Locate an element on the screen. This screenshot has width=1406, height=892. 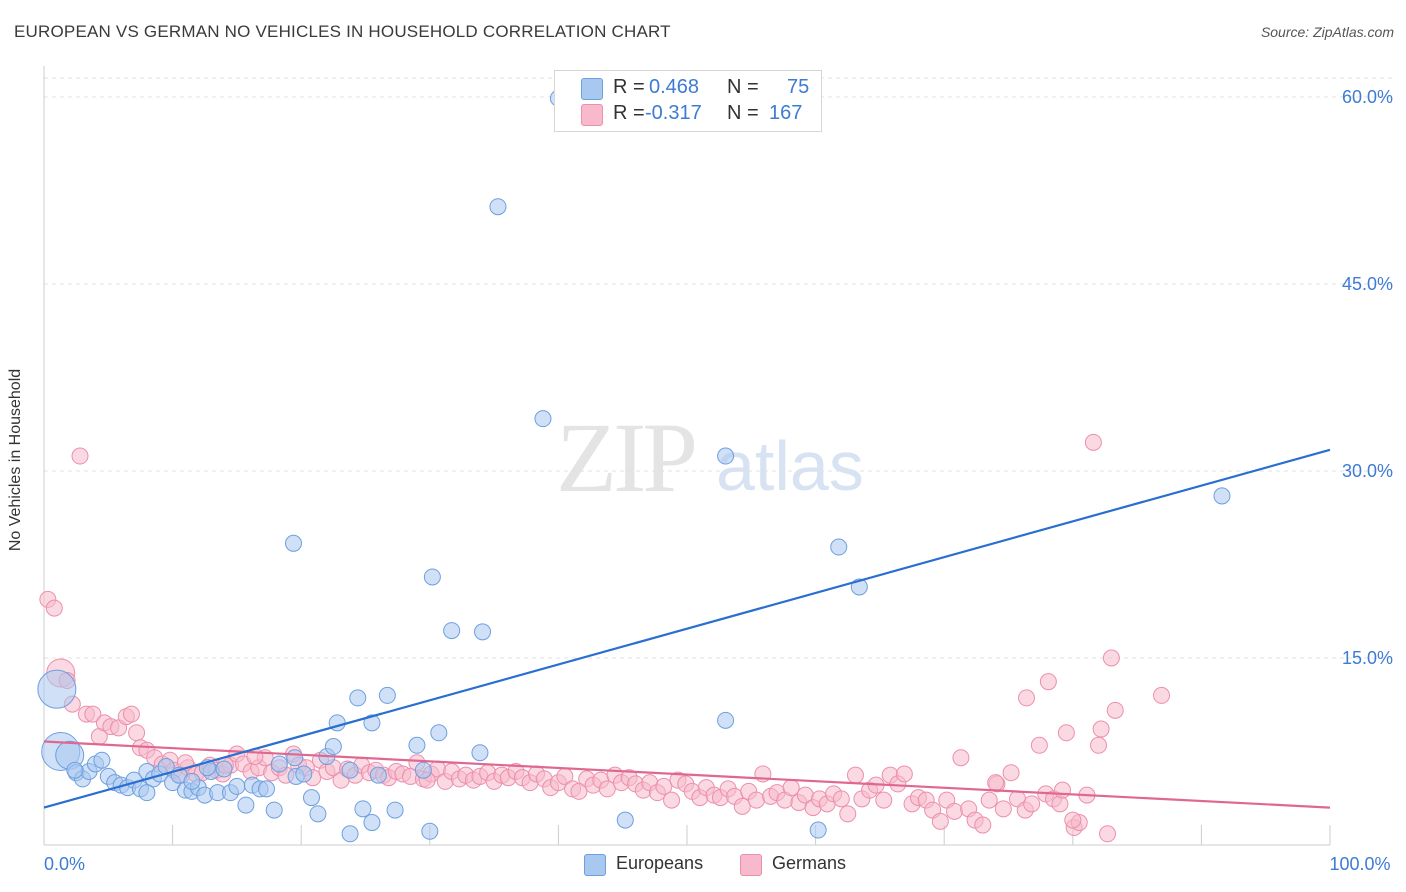
legend-label: Germans is located at coordinates (809, 863).